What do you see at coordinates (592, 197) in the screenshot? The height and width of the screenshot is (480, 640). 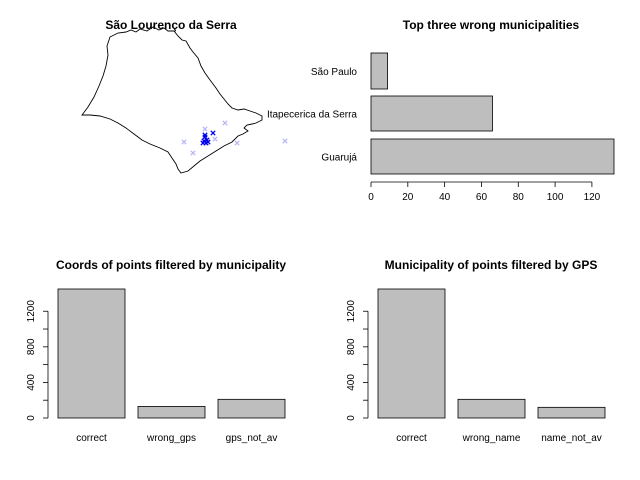 I see `x-tick-label: 120` at bounding box center [592, 197].